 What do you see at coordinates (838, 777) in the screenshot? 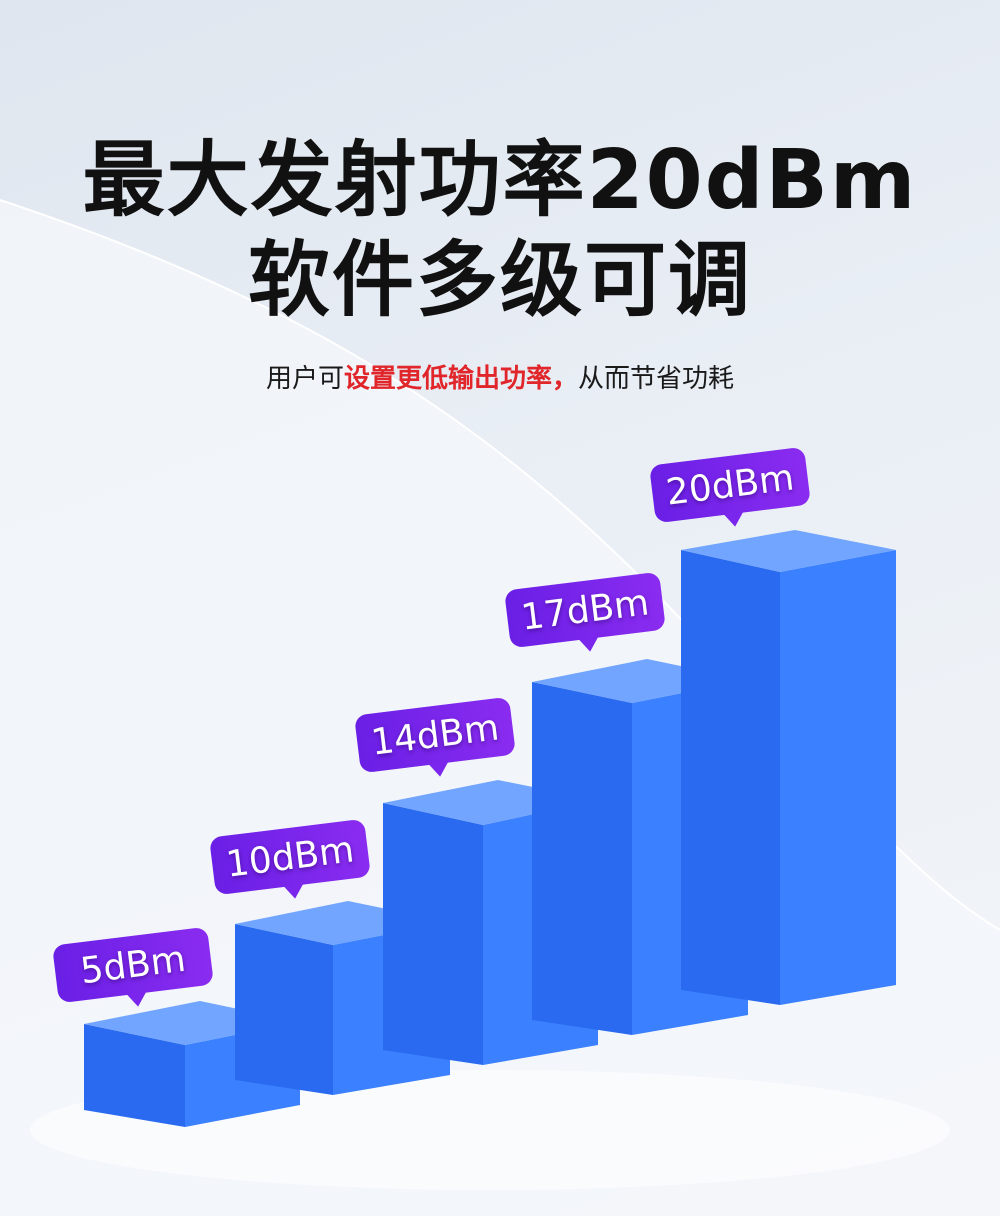
I see `bar-right-face` at bounding box center [838, 777].